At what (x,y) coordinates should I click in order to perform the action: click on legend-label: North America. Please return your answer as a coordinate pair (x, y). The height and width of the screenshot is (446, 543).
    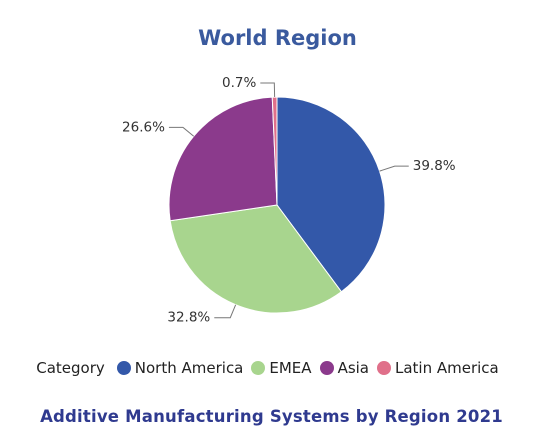
    Looking at the image, I should click on (189, 368).